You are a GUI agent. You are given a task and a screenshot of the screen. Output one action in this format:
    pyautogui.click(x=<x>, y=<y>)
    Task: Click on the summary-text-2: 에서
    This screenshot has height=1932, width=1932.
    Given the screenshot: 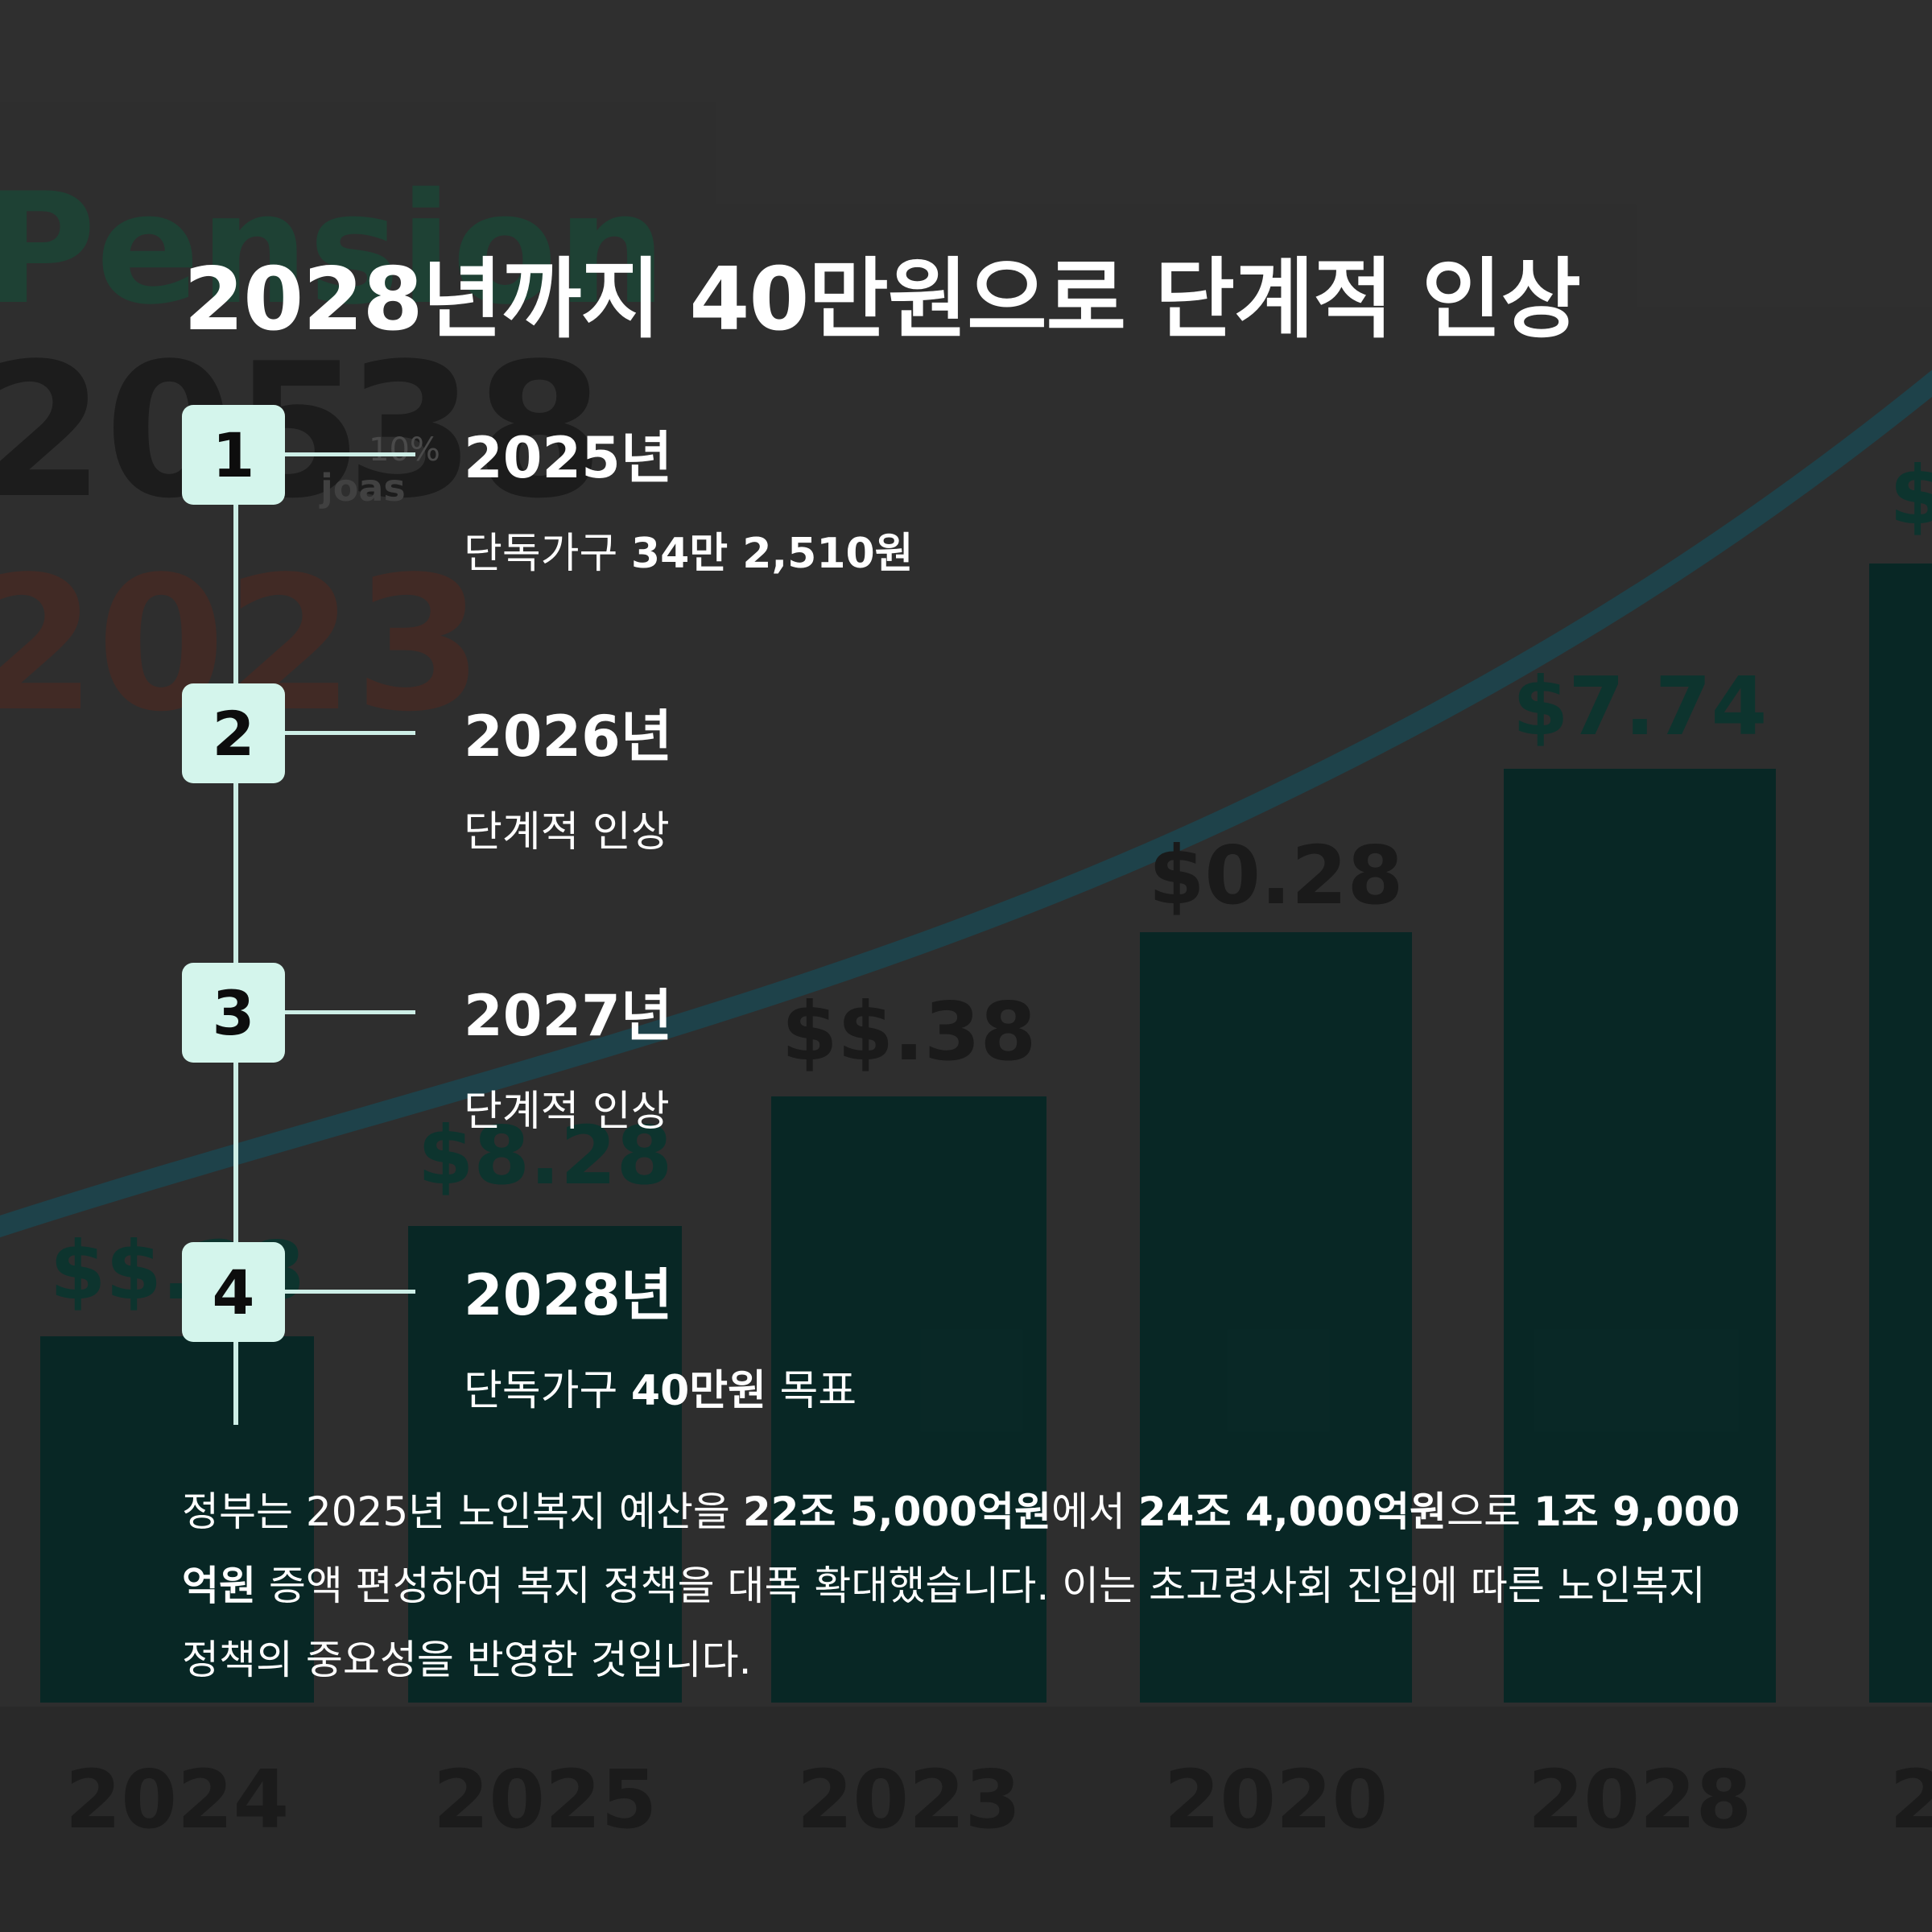 What is the action you would take?
    pyautogui.click(x=1094, y=1511)
    